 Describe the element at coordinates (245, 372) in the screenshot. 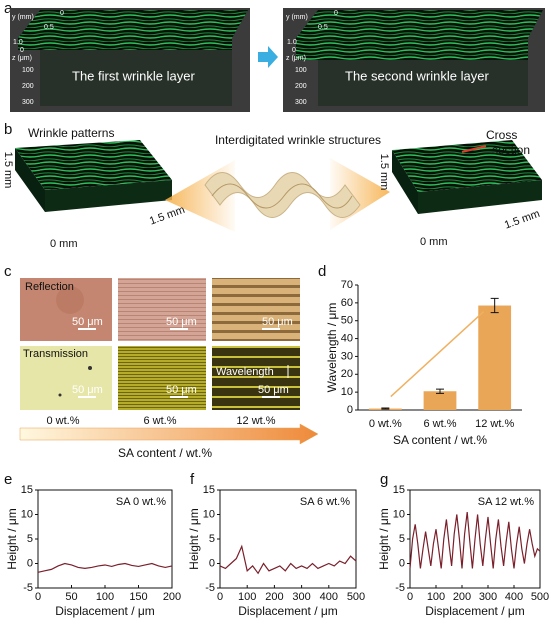

I see `annotation: Wavelength` at that location.